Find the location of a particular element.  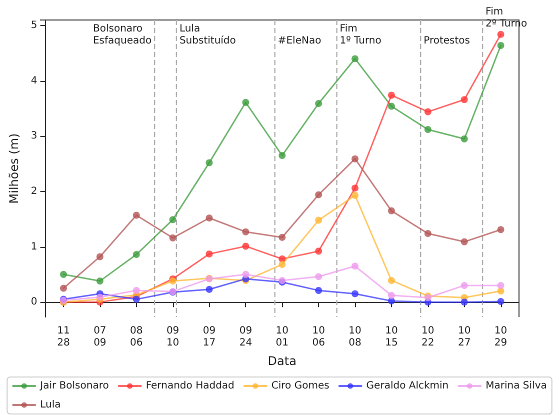

x-axis-title: Data is located at coordinates (282, 361).